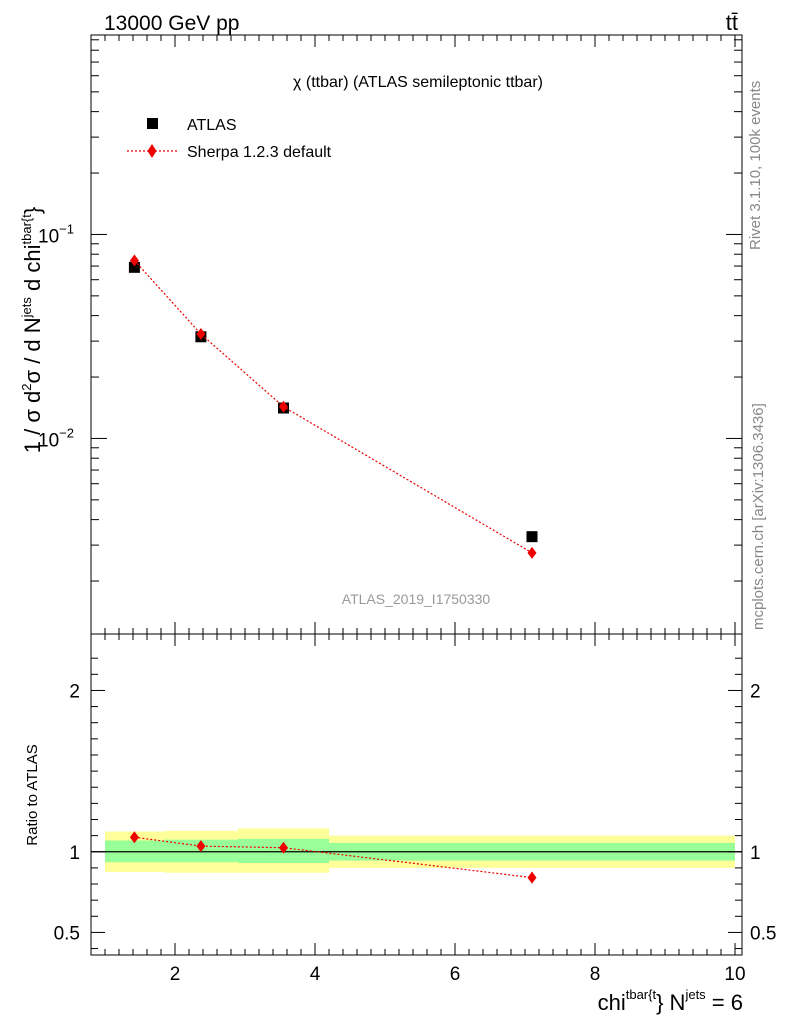 The width and height of the screenshot is (786, 1024). What do you see at coordinates (734, 974) in the screenshot?
I see `x-tick-label: 10` at bounding box center [734, 974].